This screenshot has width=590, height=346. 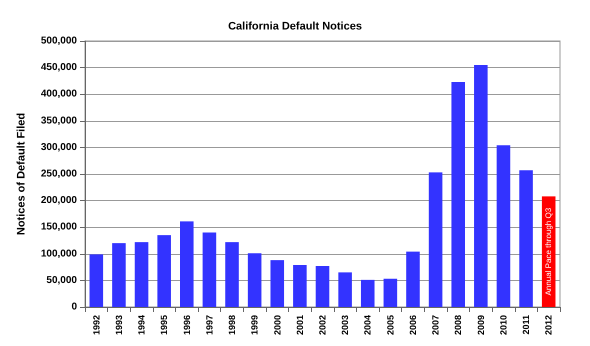 I want to click on x-tick-label: 1999, so click(x=255, y=325).